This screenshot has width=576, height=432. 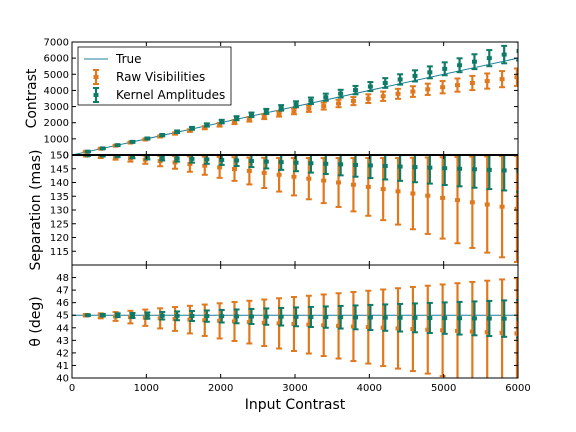 I want to click on legend: True Raw Visibilities Kernel Amplitudes, so click(x=154, y=76).